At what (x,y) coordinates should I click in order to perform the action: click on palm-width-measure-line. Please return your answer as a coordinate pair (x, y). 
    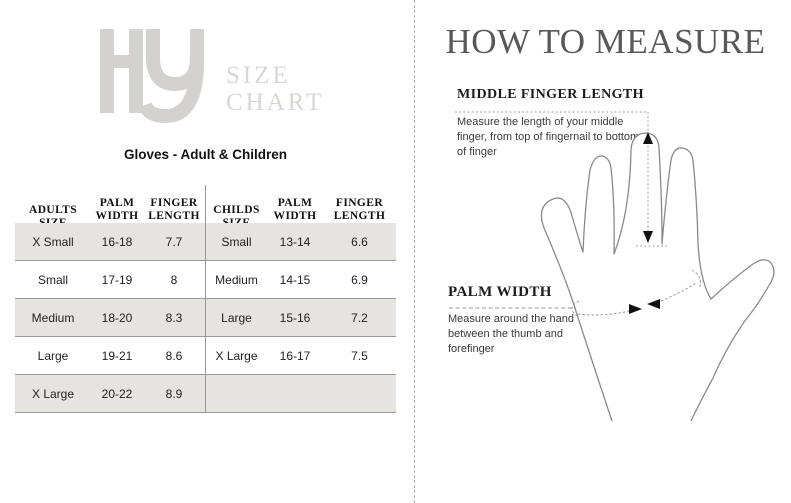
    Looking at the image, I should click on (575, 293).